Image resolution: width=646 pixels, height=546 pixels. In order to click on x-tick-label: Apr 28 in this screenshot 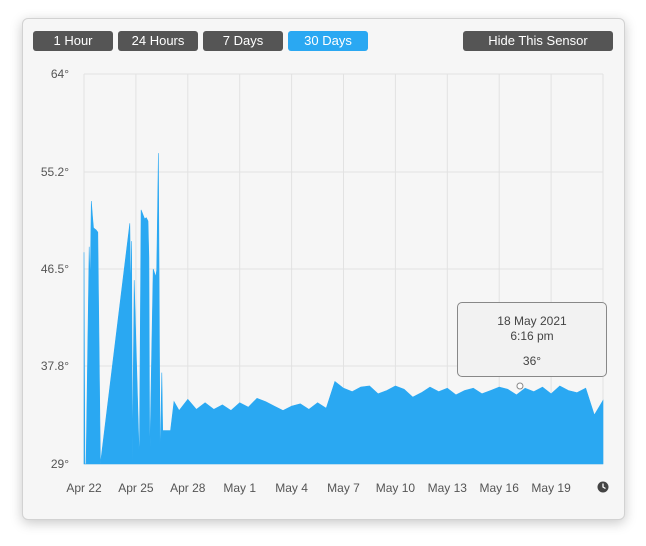, I will do `click(188, 488)`.